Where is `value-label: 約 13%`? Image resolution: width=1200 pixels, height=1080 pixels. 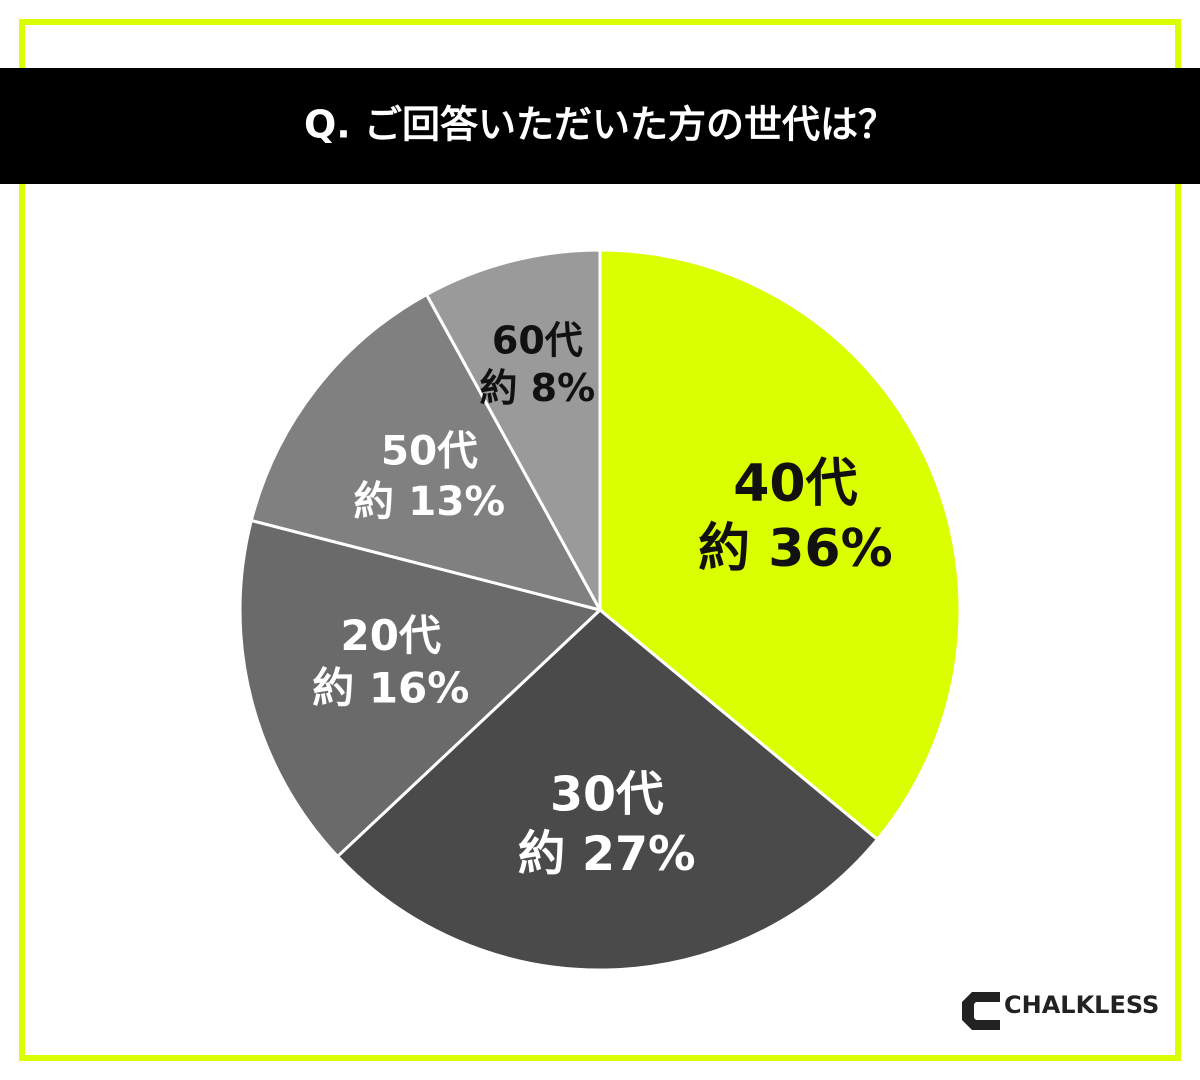 value-label: 約 13% is located at coordinates (430, 501).